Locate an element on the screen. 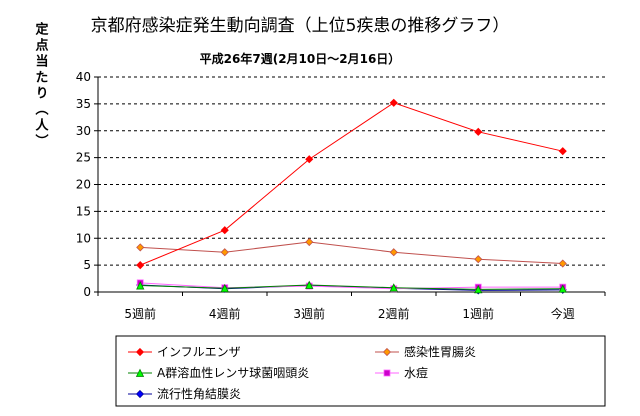 The width and height of the screenshot is (640, 416). legend-box is located at coordinates (360, 371).